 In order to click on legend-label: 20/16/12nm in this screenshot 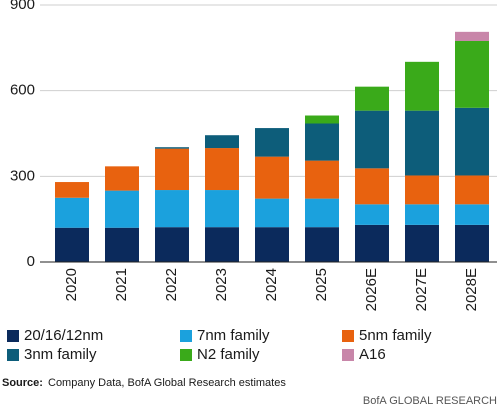, I will do `click(63, 335)`.